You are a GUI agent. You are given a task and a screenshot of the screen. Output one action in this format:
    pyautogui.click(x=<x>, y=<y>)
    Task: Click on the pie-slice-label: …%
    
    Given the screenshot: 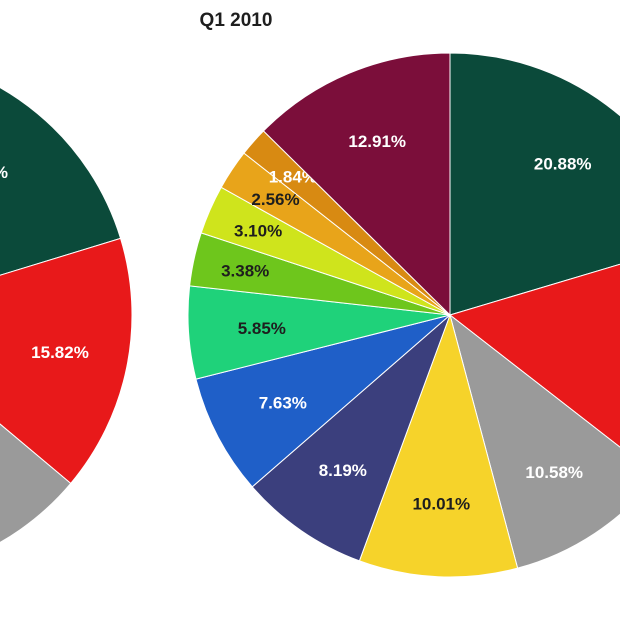 What is the action you would take?
    pyautogui.click(x=4, y=172)
    